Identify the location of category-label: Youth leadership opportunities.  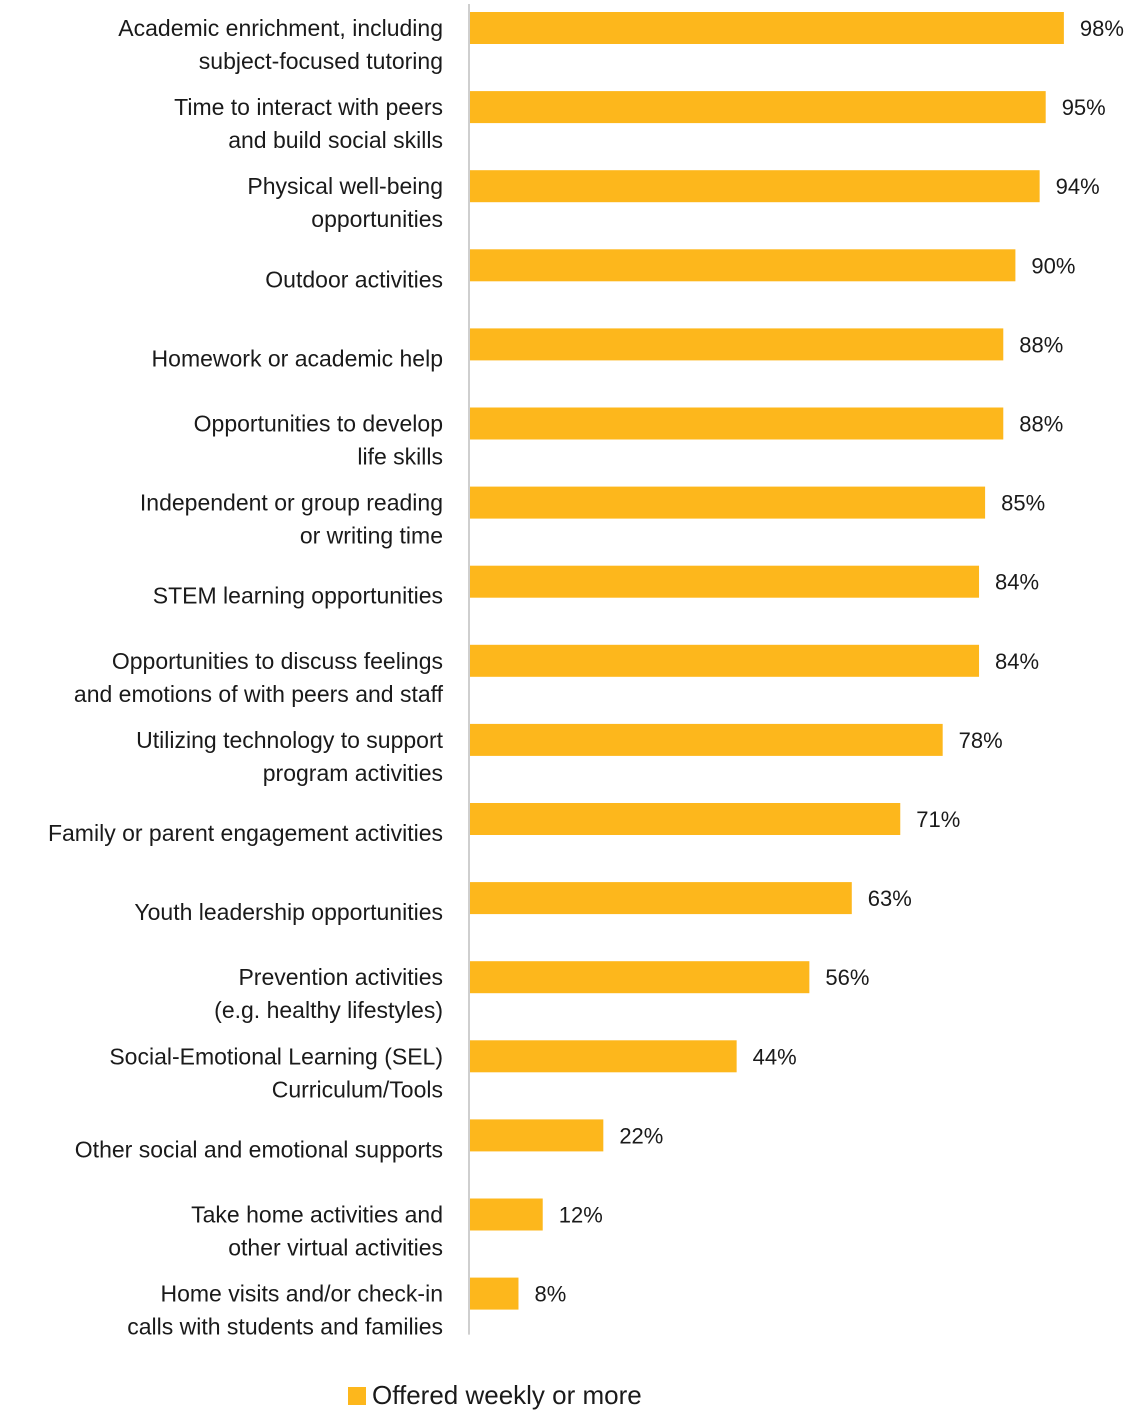
(288, 912).